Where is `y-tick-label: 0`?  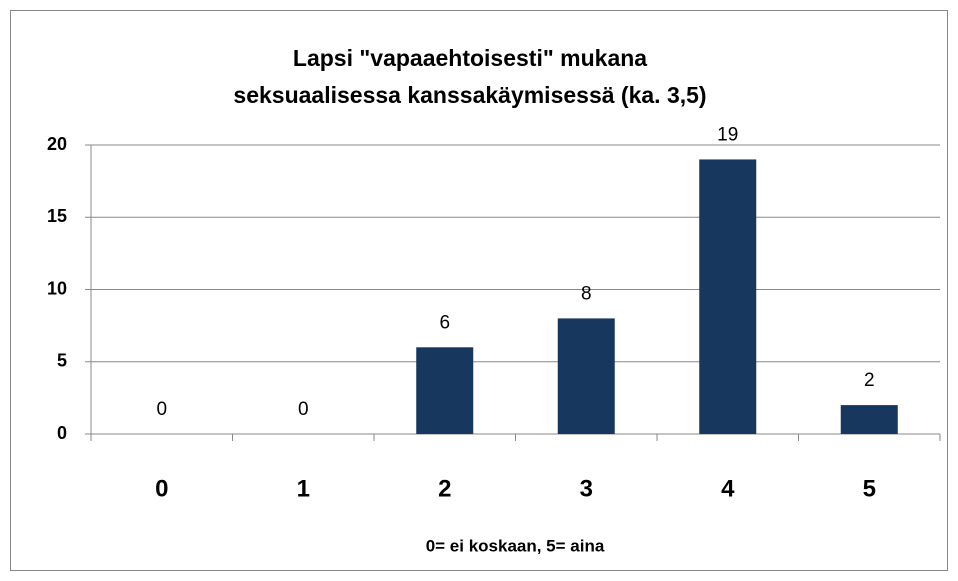
y-tick-label: 0 is located at coordinates (62, 433).